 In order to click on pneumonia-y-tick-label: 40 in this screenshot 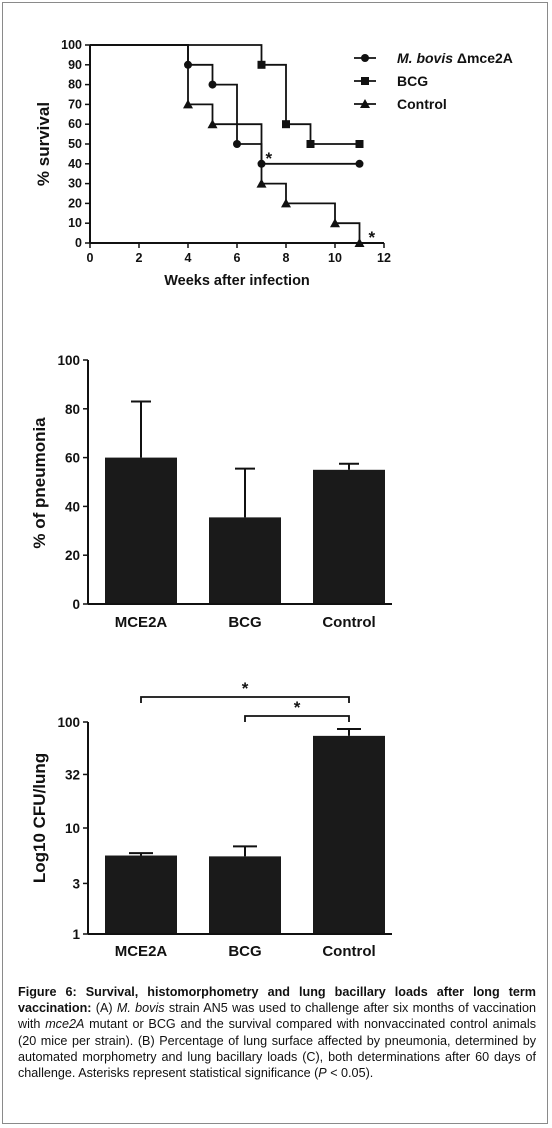, I will do `click(72, 506)`.